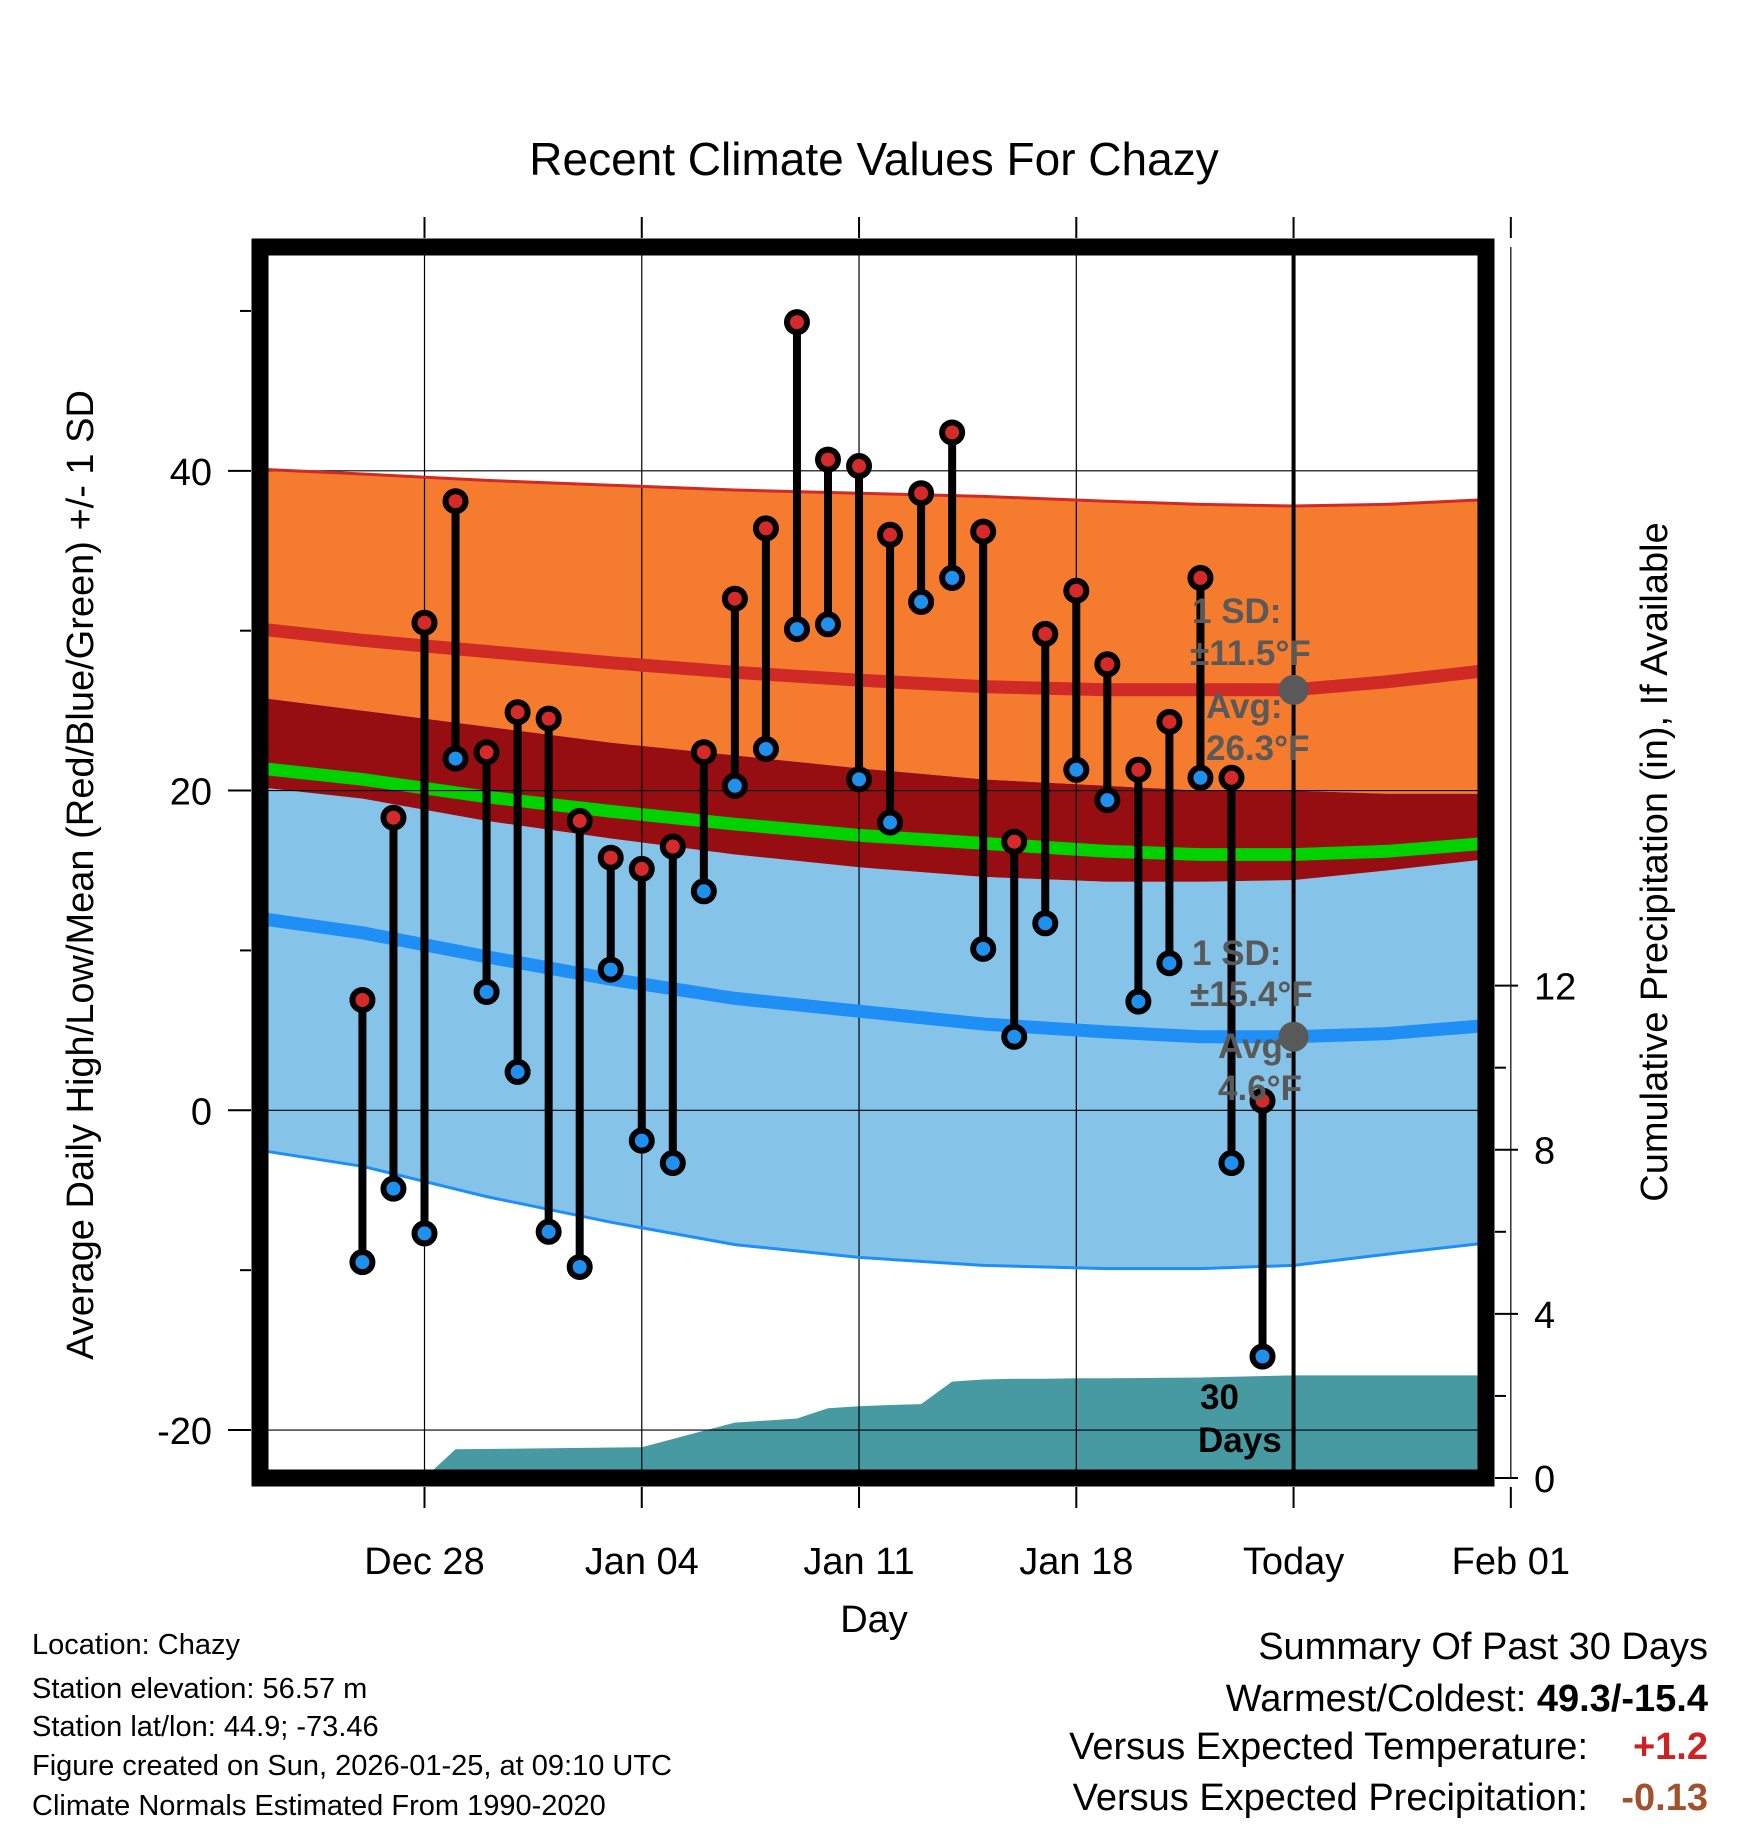 This screenshot has width=1748, height=1828. I want to click on low-lower-line, so click(873, 1209).